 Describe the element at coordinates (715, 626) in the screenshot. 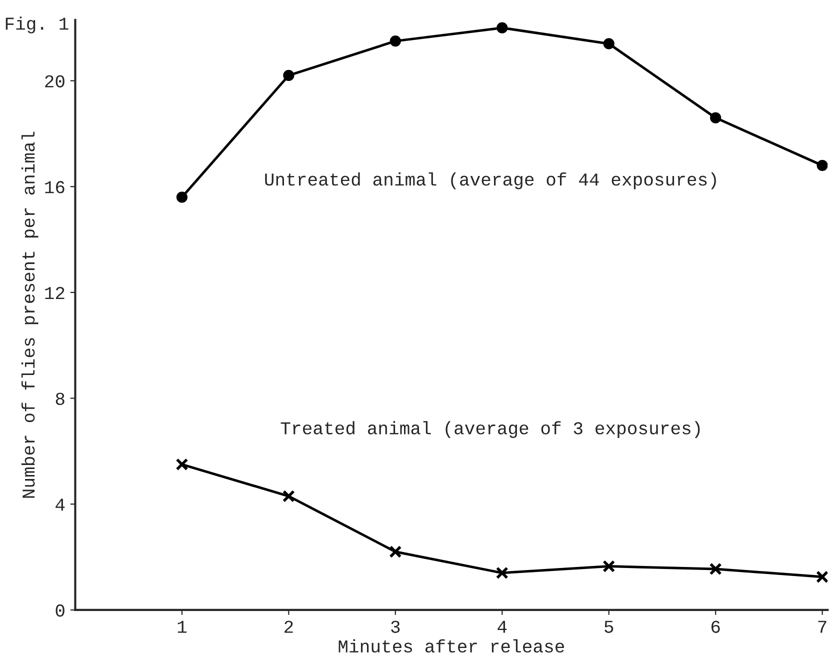

I see `x-tick-label: 6` at that location.